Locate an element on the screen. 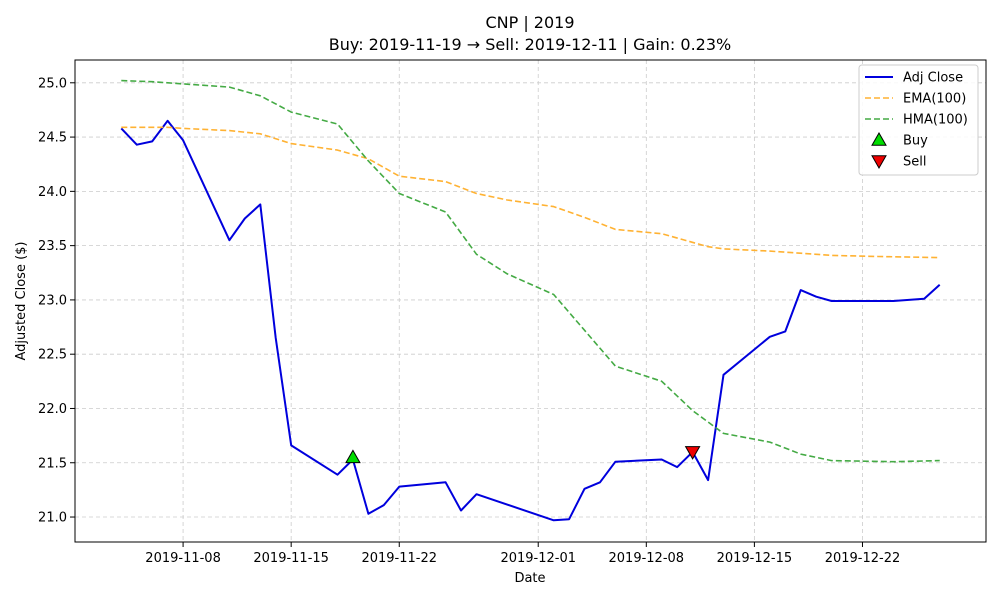 This screenshot has width=1000, height=600. y-tick-label: 22.0 is located at coordinates (52, 409).